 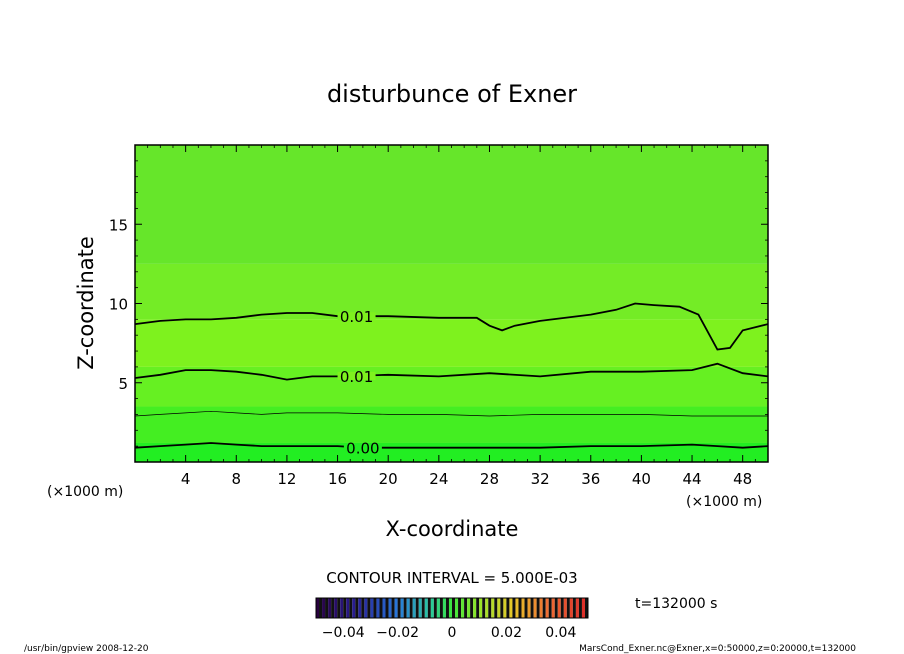 What do you see at coordinates (123, 384) in the screenshot?
I see `y-tick-label-0: 5` at bounding box center [123, 384].